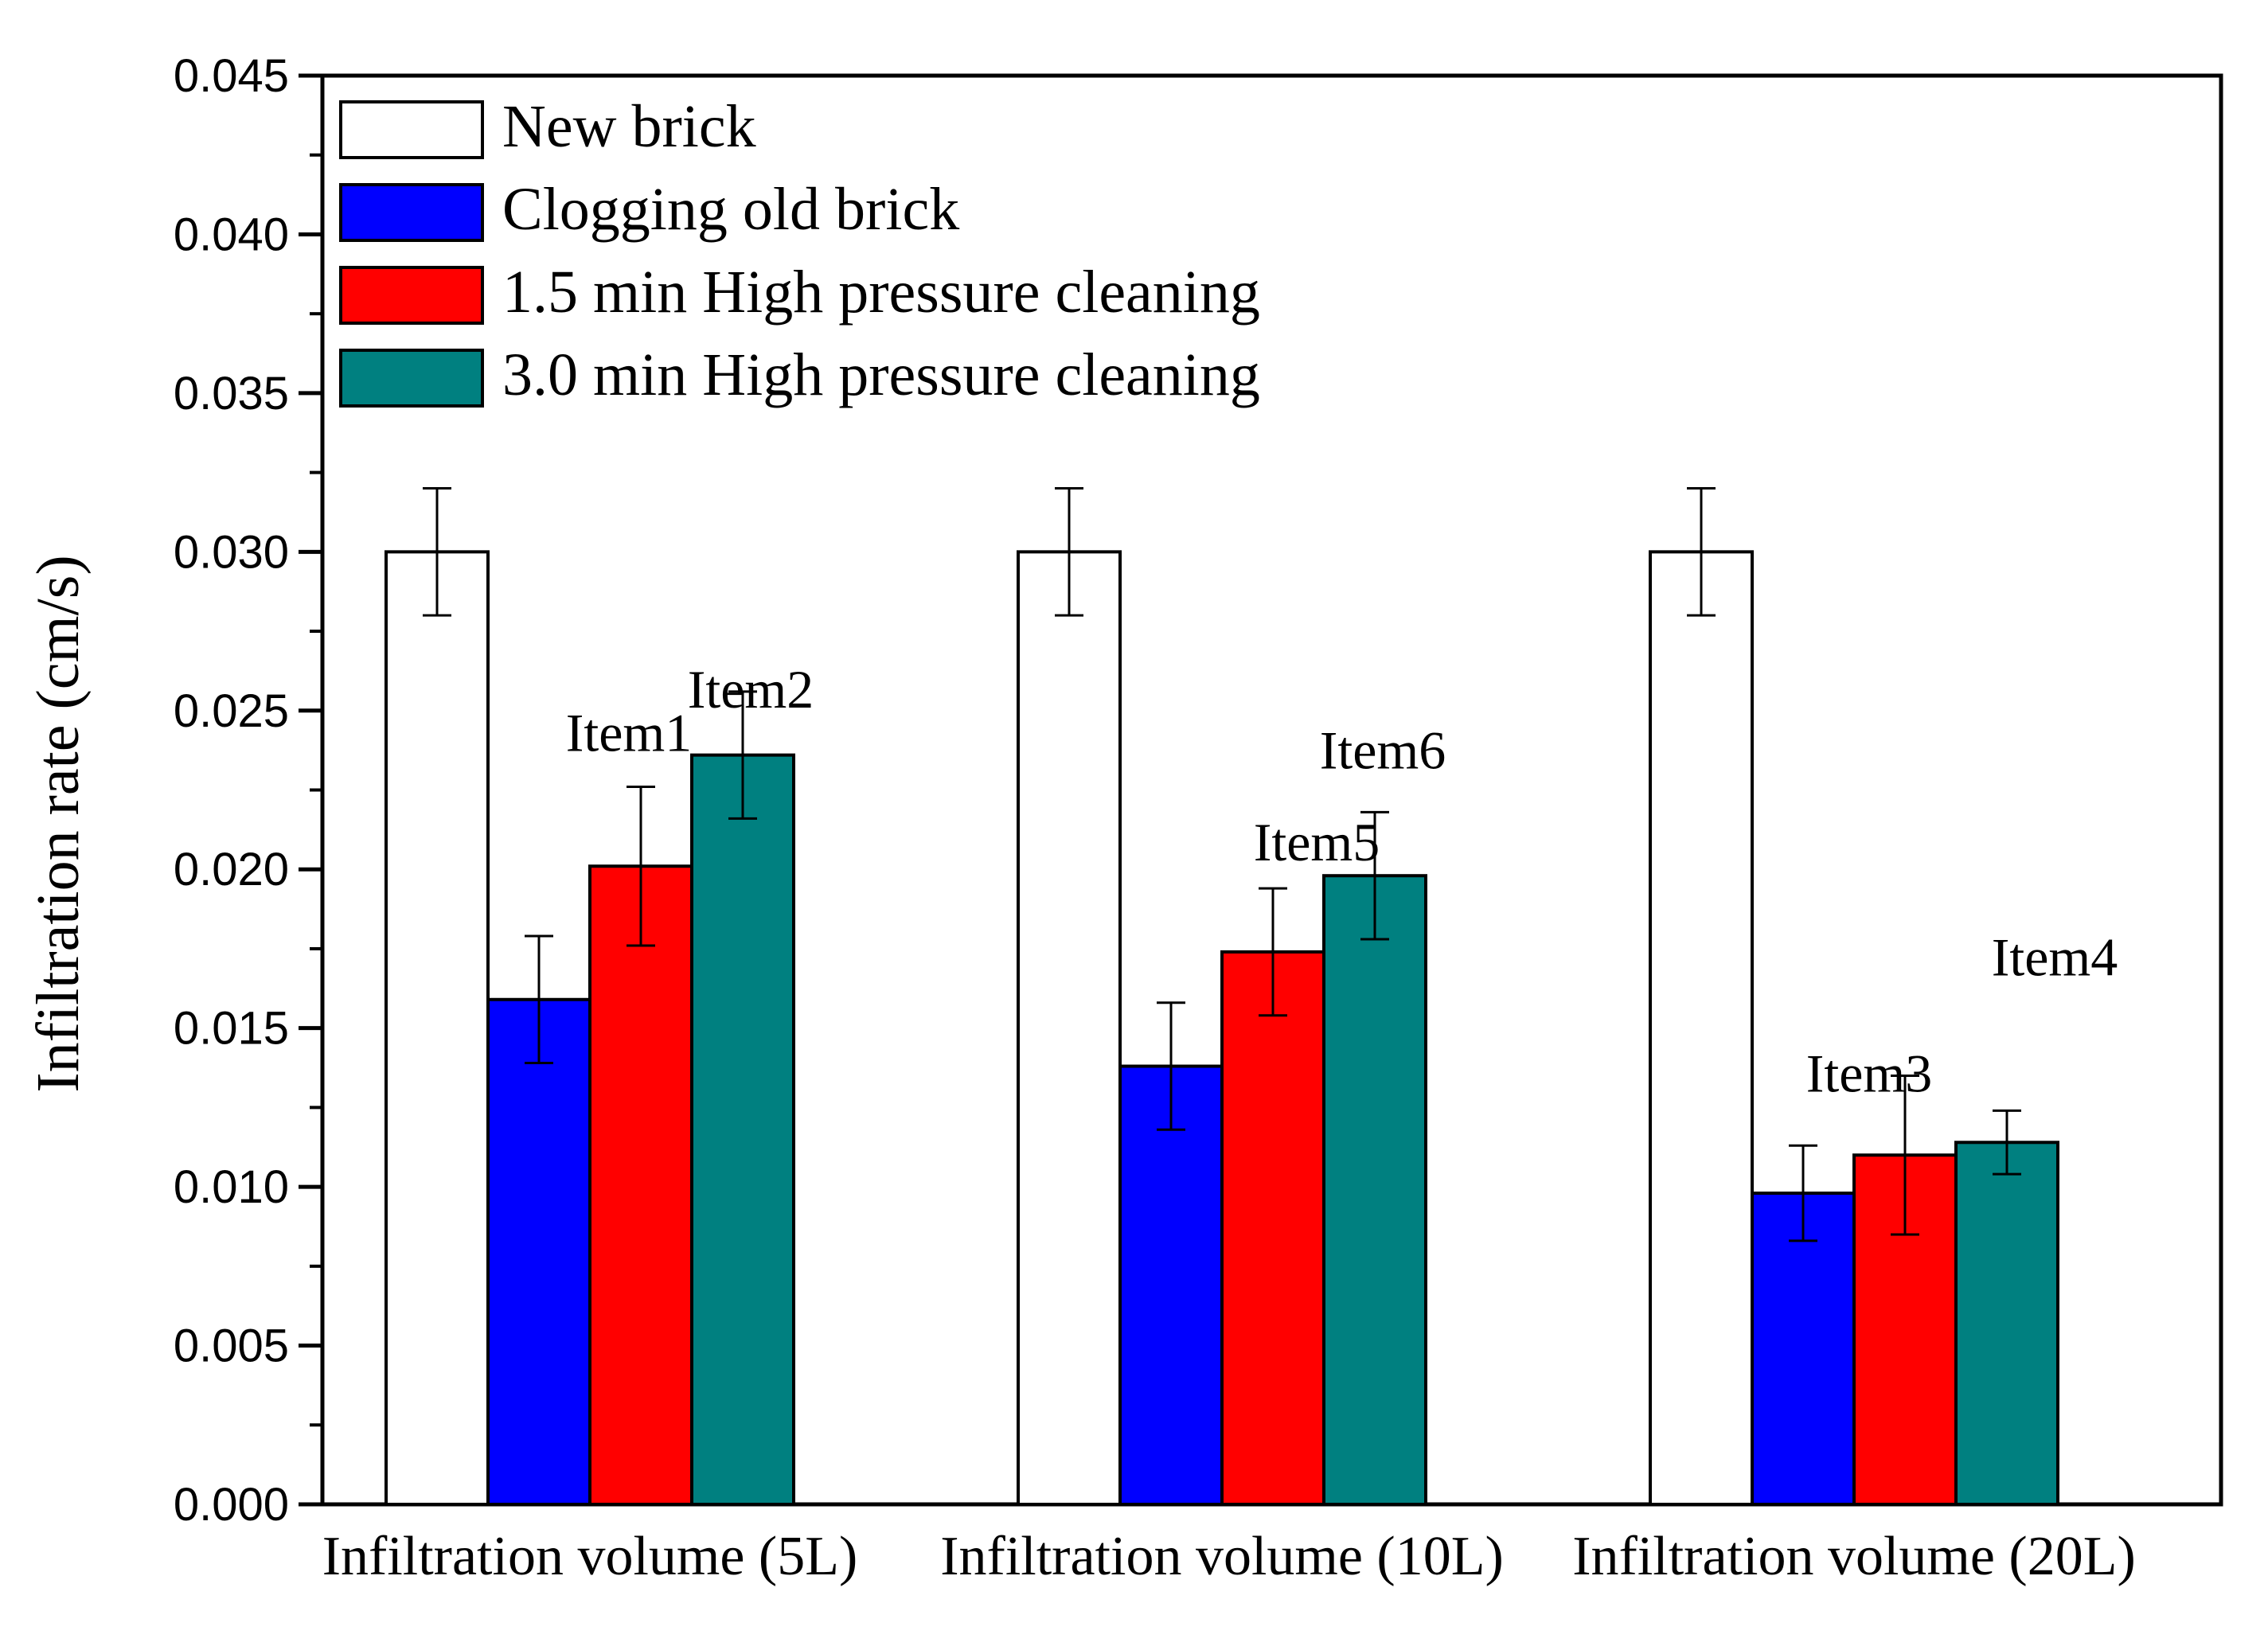 The height and width of the screenshot is (1650, 2268). I want to click on y-axis-label: Infiltration rate (cm/s), so click(59, 823).